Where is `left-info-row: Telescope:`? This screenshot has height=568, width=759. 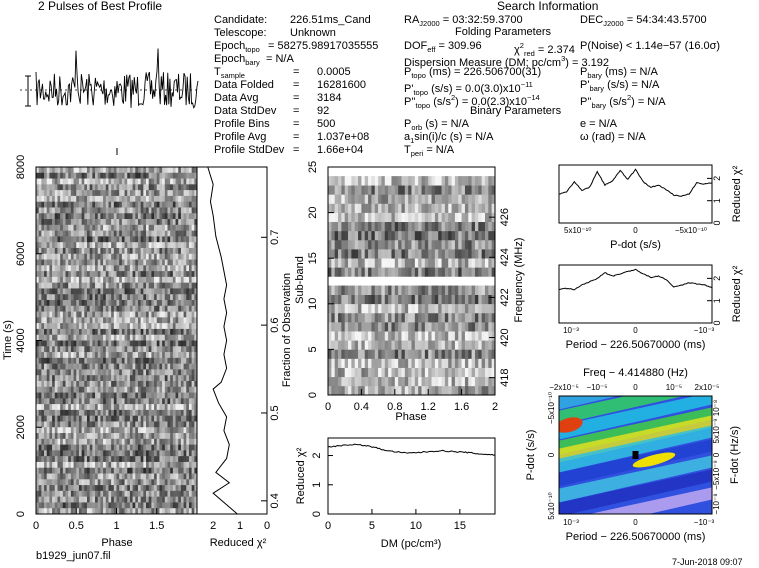
left-info-row: Telescope: is located at coordinates (240, 33).